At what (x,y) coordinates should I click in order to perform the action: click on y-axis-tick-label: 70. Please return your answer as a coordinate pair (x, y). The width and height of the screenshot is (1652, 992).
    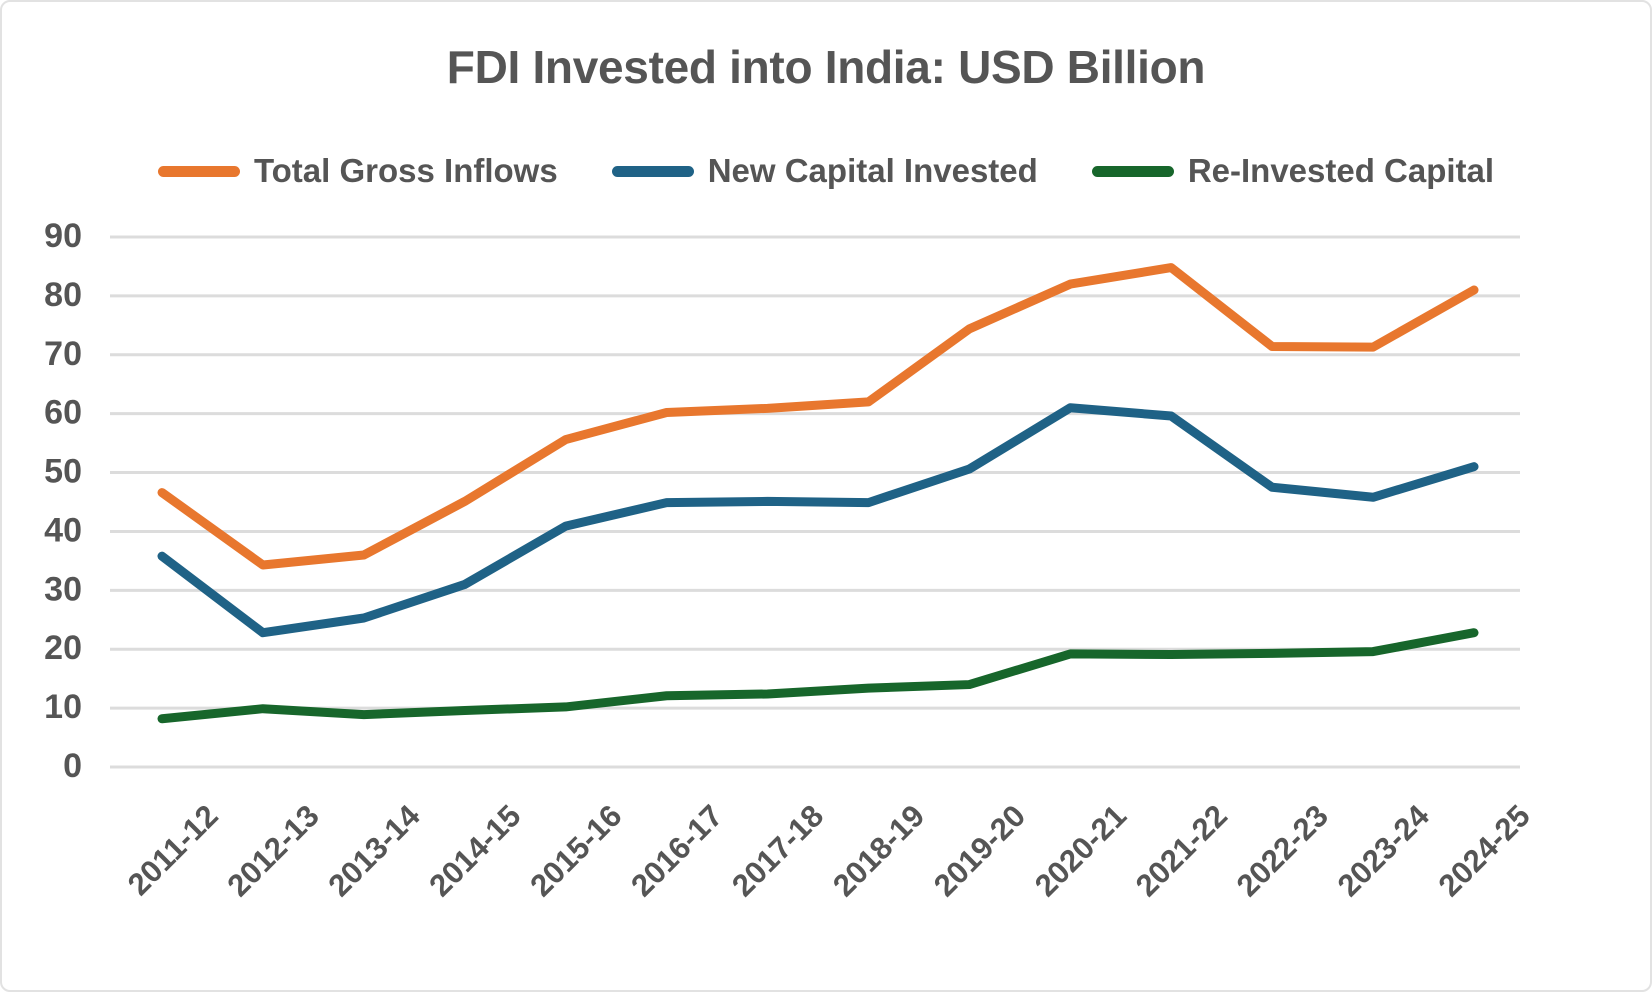
    Looking at the image, I should click on (63, 354).